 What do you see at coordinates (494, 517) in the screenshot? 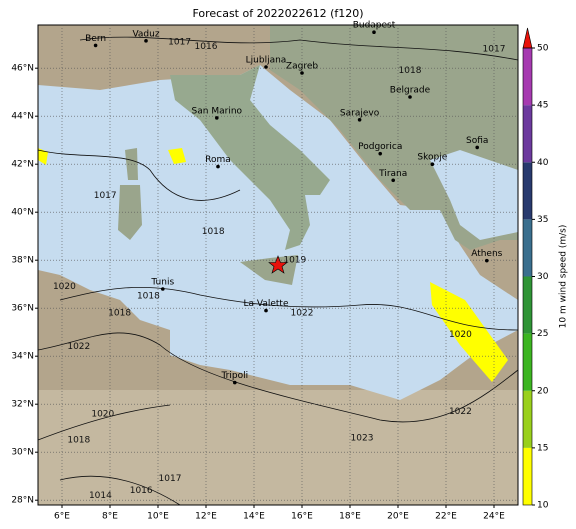
I see `lon-tick-label: 24°E` at bounding box center [494, 517].